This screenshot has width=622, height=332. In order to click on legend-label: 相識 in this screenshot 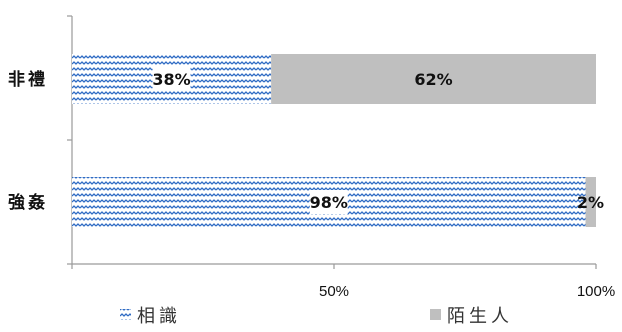, I will do `click(159, 316)`.